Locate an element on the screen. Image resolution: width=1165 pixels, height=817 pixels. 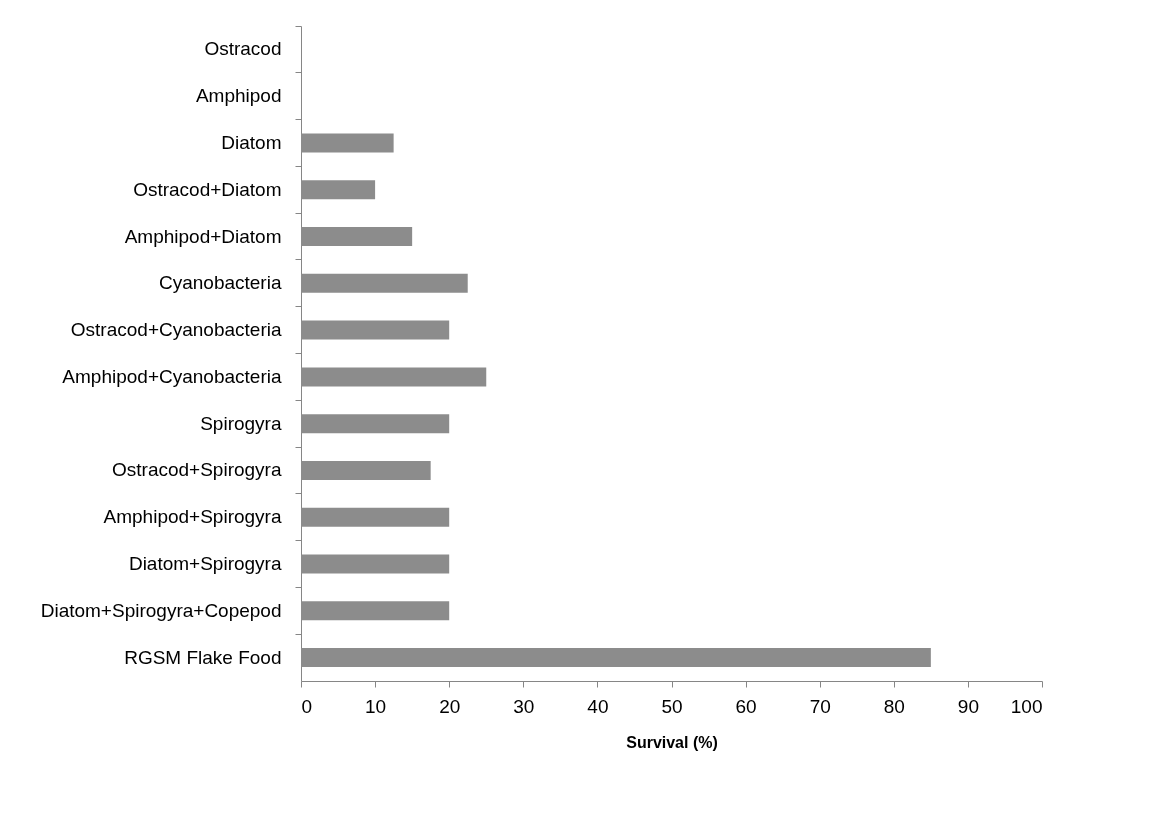
y-tick-label: Amphipod+Spirogyra is located at coordinates (192, 517).